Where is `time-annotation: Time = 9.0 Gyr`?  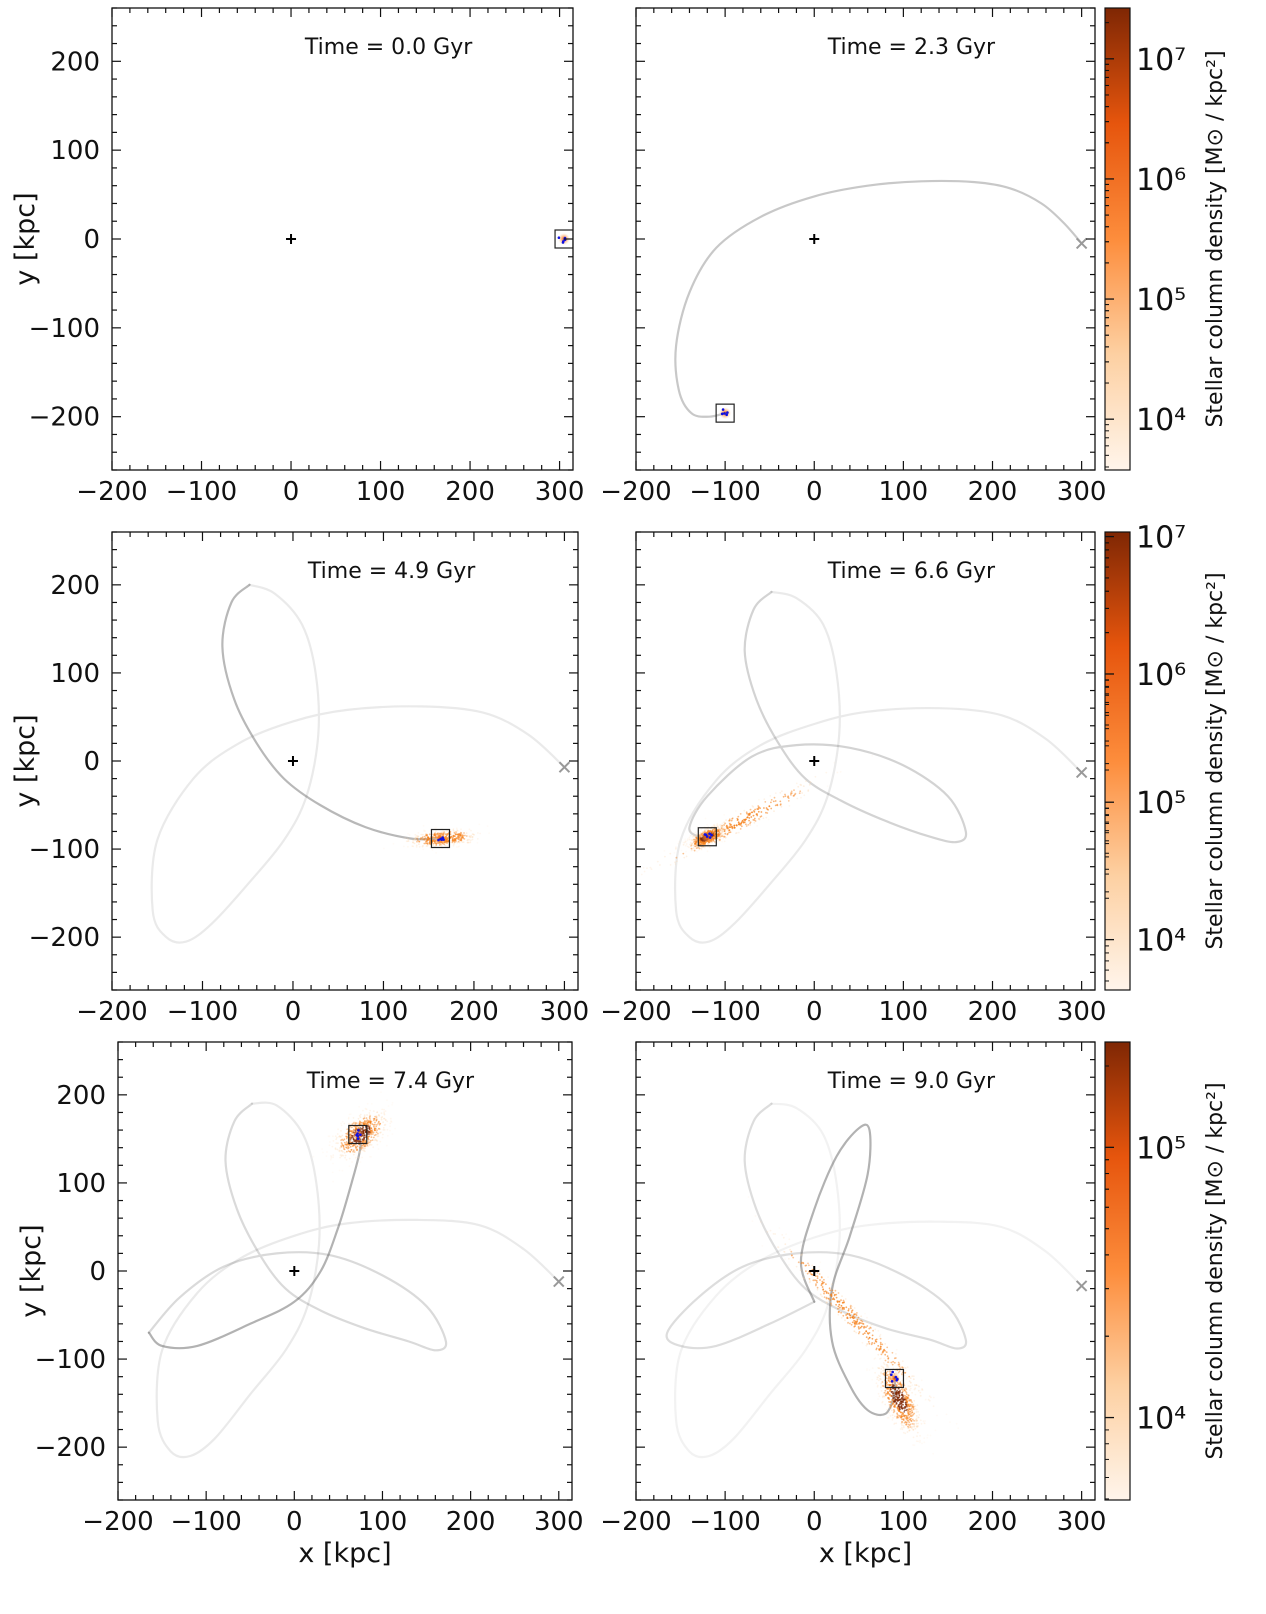
time-annotation: Time = 9.0 Gyr is located at coordinates (911, 1081).